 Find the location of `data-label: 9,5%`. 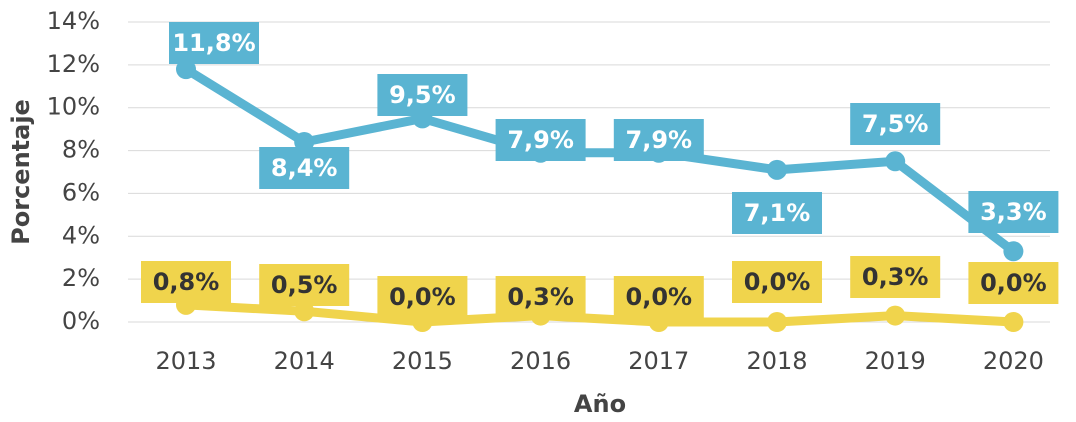

data-label: 9,5% is located at coordinates (422, 95).